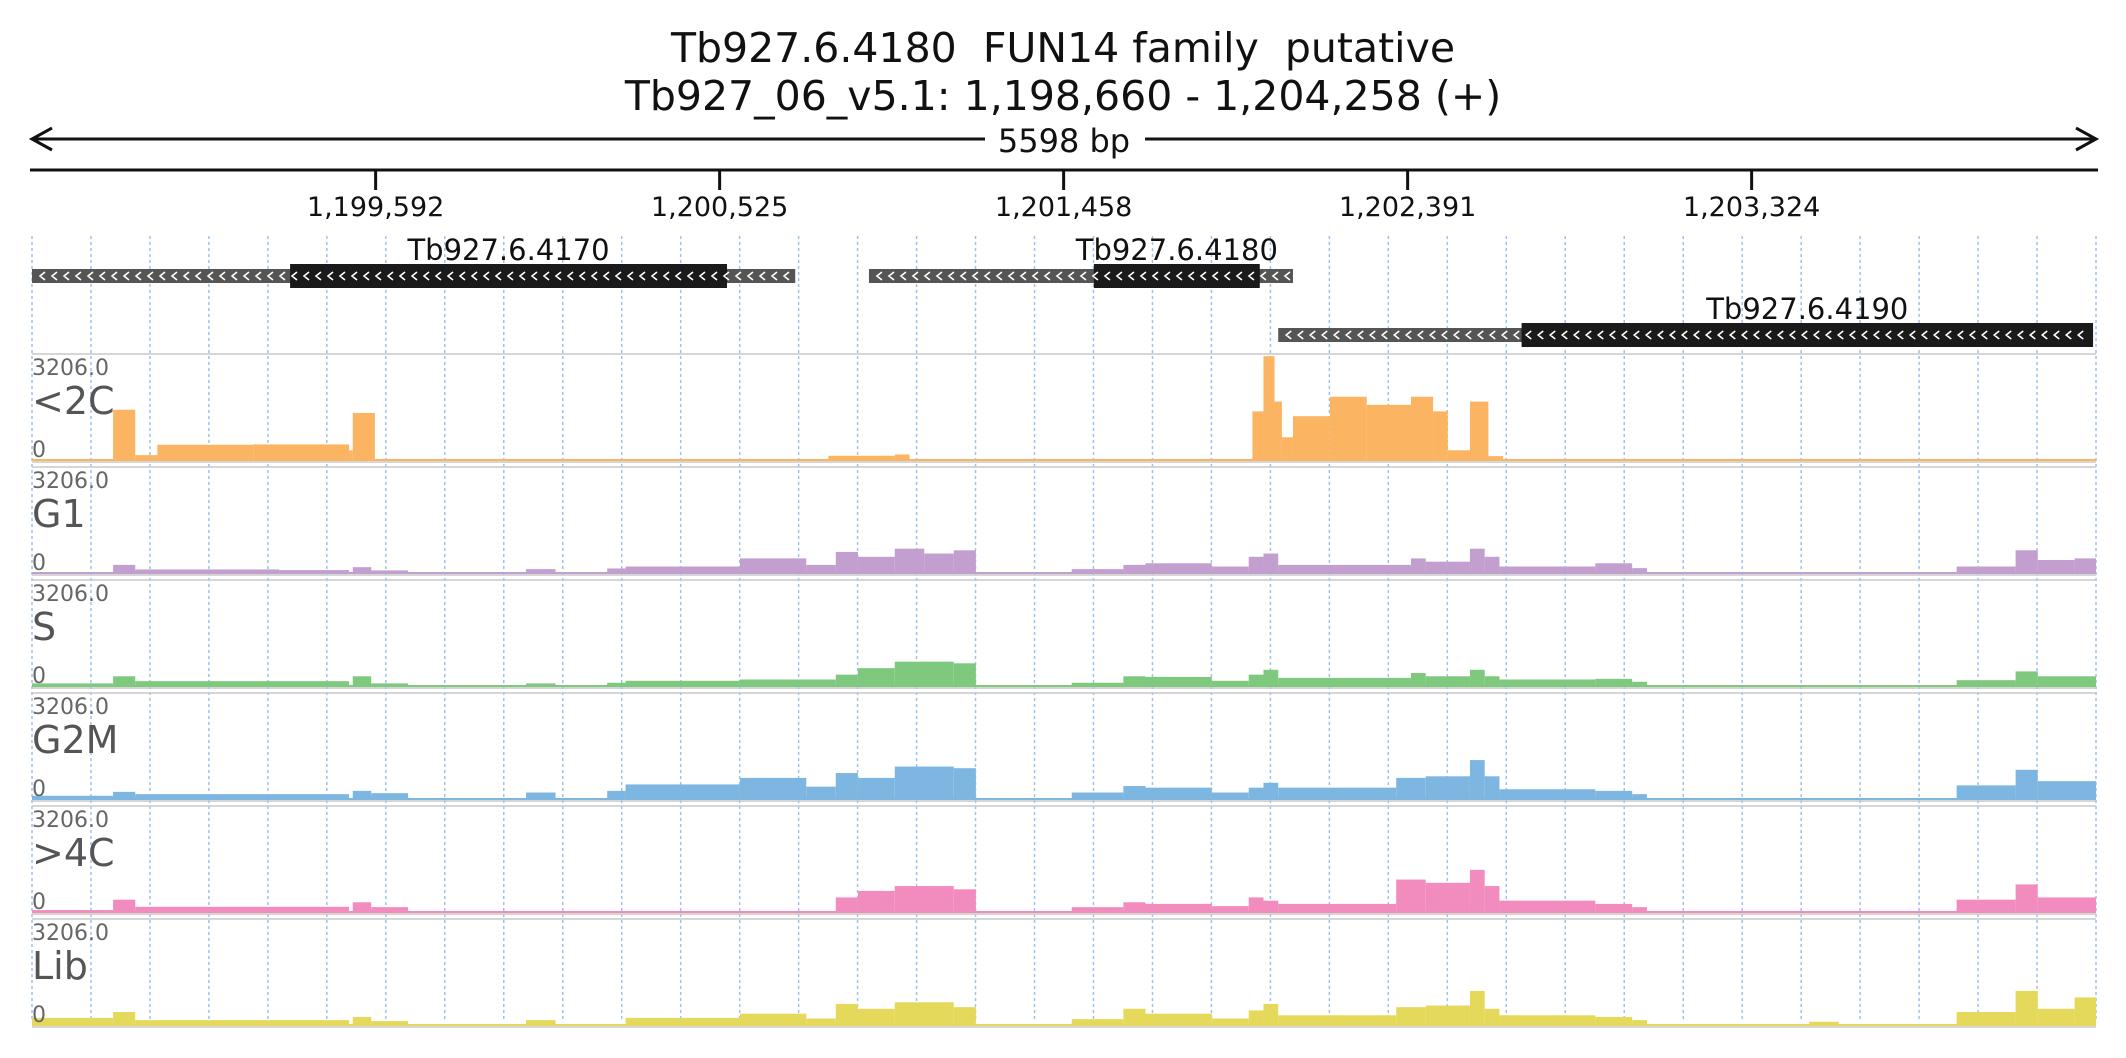  I want to click on coverage-track: 3206.0 0 <2C, so click(1064, 408).